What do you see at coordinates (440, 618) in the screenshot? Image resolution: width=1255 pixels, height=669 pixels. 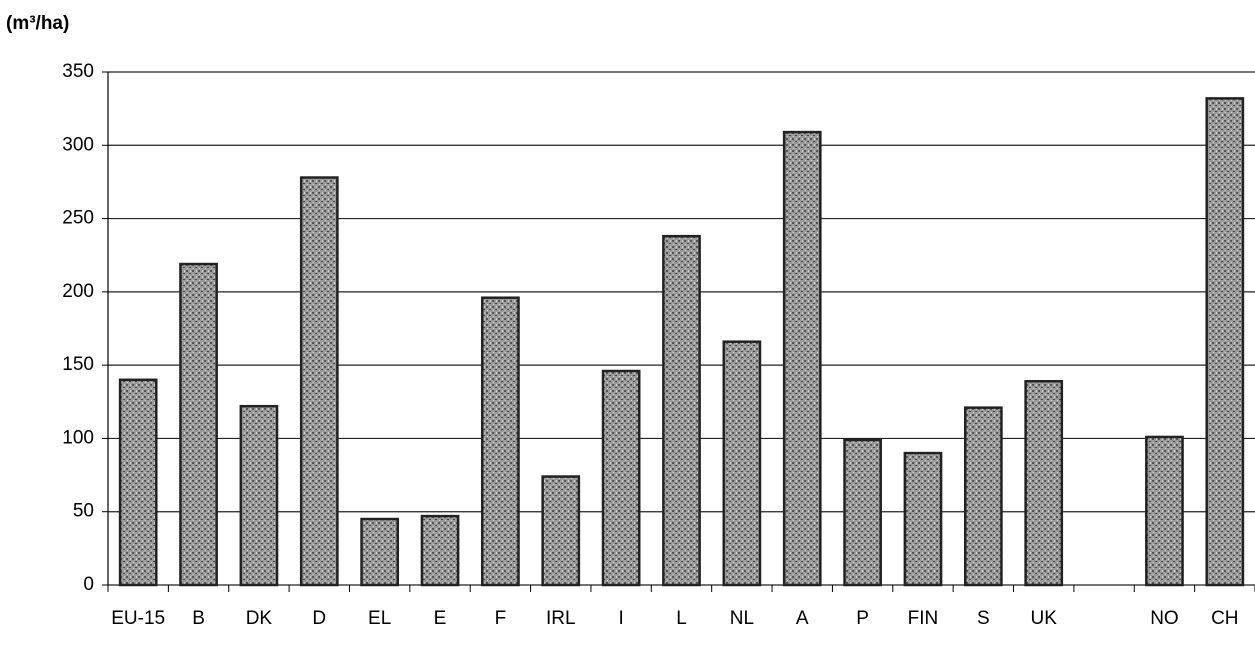 I see `x-tick-label: E` at bounding box center [440, 618].